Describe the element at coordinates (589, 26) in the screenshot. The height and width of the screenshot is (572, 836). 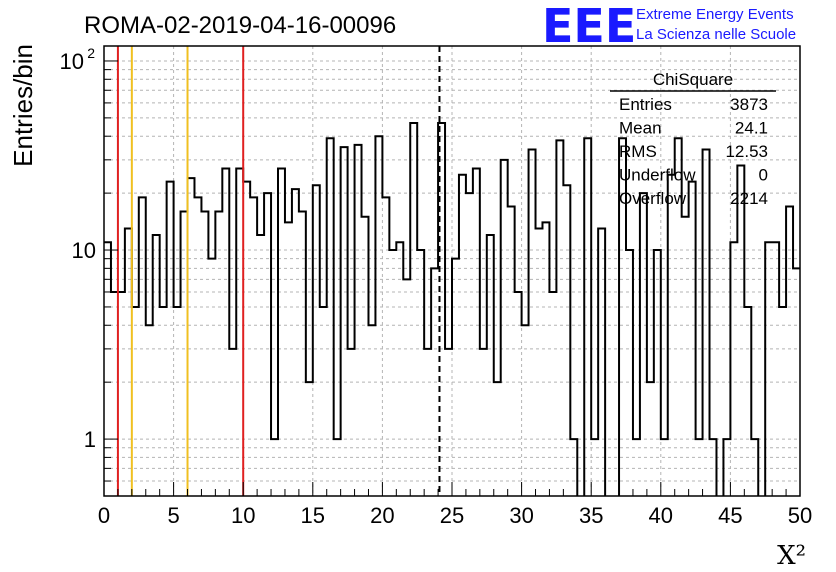
I see `eee-logo: EEE` at that location.